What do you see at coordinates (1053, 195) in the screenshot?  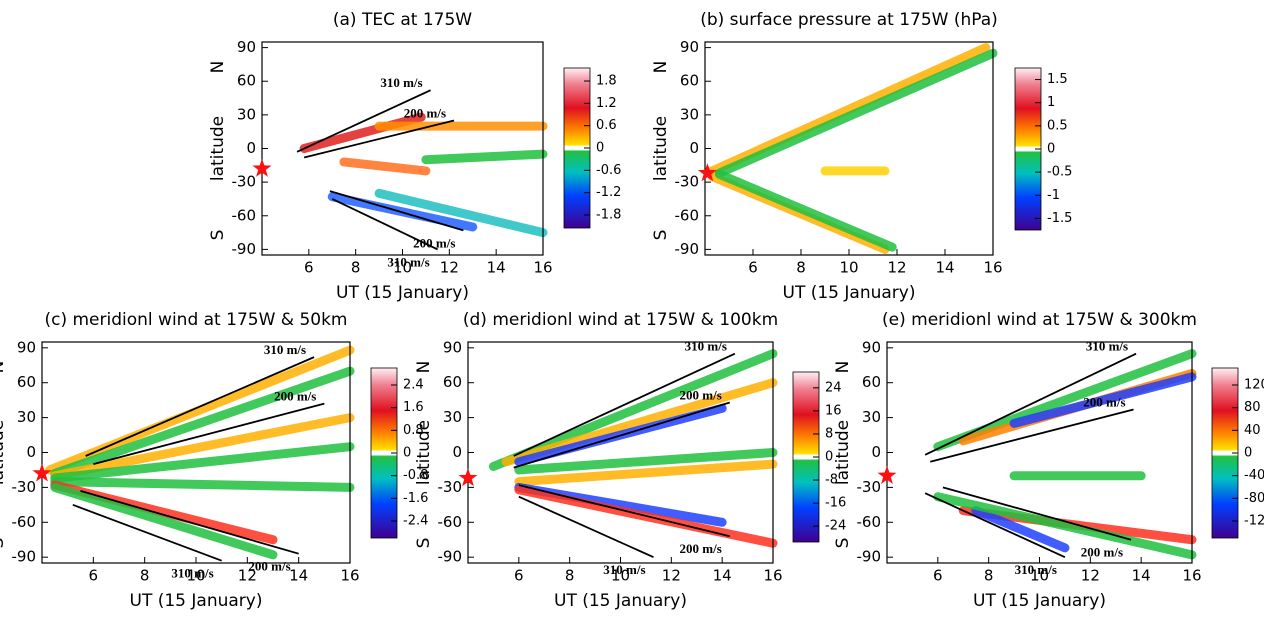 I see `colorbar-tick-label: -1` at bounding box center [1053, 195].